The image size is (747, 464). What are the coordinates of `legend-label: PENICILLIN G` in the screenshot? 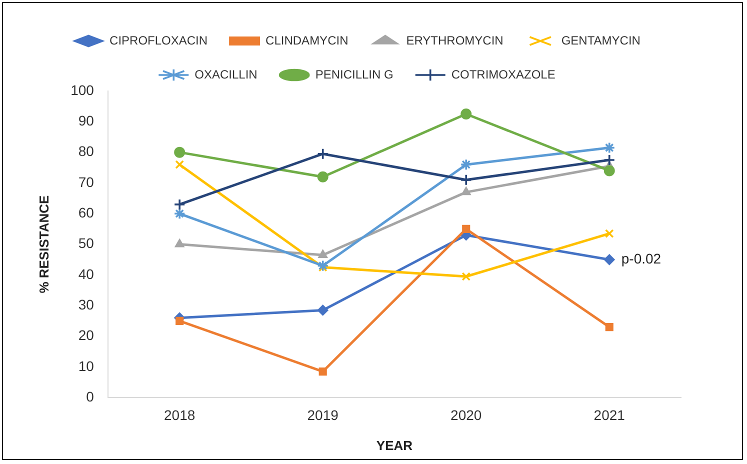 It's located at (354, 74).